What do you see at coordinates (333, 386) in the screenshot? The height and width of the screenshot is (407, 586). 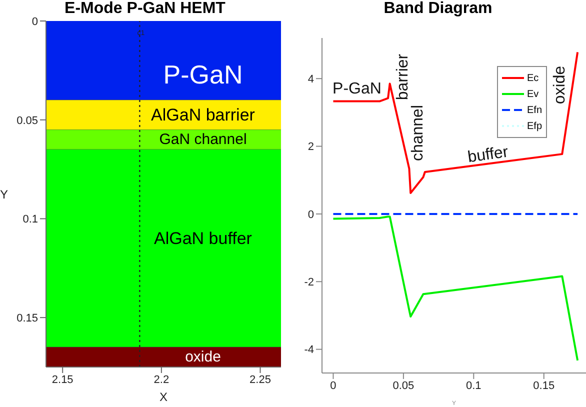 I see `x-tick-label: 0` at bounding box center [333, 386].